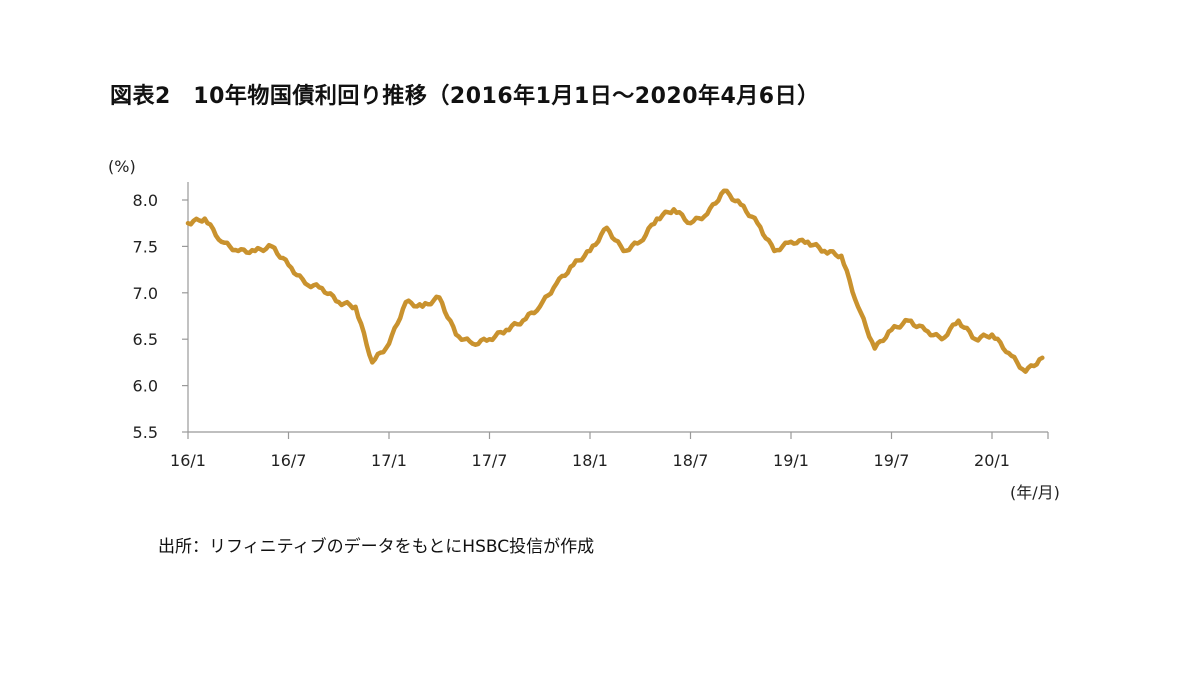 The height and width of the screenshot is (675, 1200). Describe the element at coordinates (289, 460) in the screenshot. I see `x-tick-label: 16/7` at that location.